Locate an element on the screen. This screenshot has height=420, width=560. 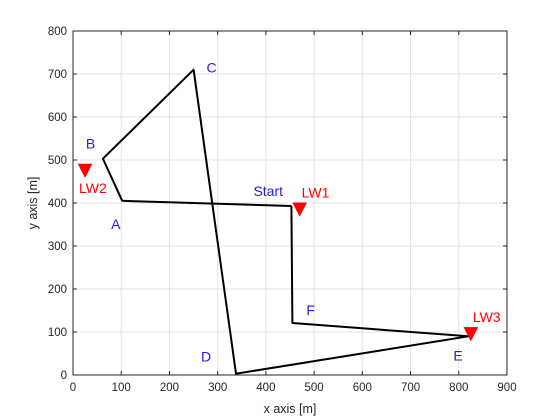
point-label-c: C is located at coordinates (212, 68).